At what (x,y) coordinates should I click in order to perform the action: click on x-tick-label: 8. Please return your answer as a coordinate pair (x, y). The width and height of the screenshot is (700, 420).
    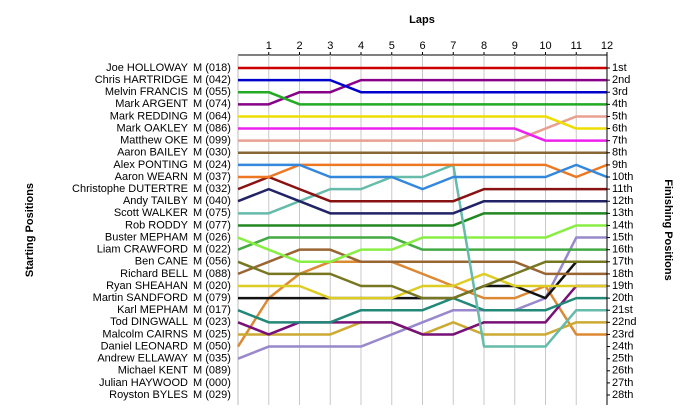
    Looking at the image, I should click on (484, 46).